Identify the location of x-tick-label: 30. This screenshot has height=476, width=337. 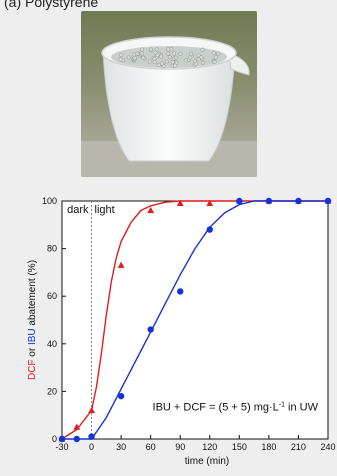
(121, 447).